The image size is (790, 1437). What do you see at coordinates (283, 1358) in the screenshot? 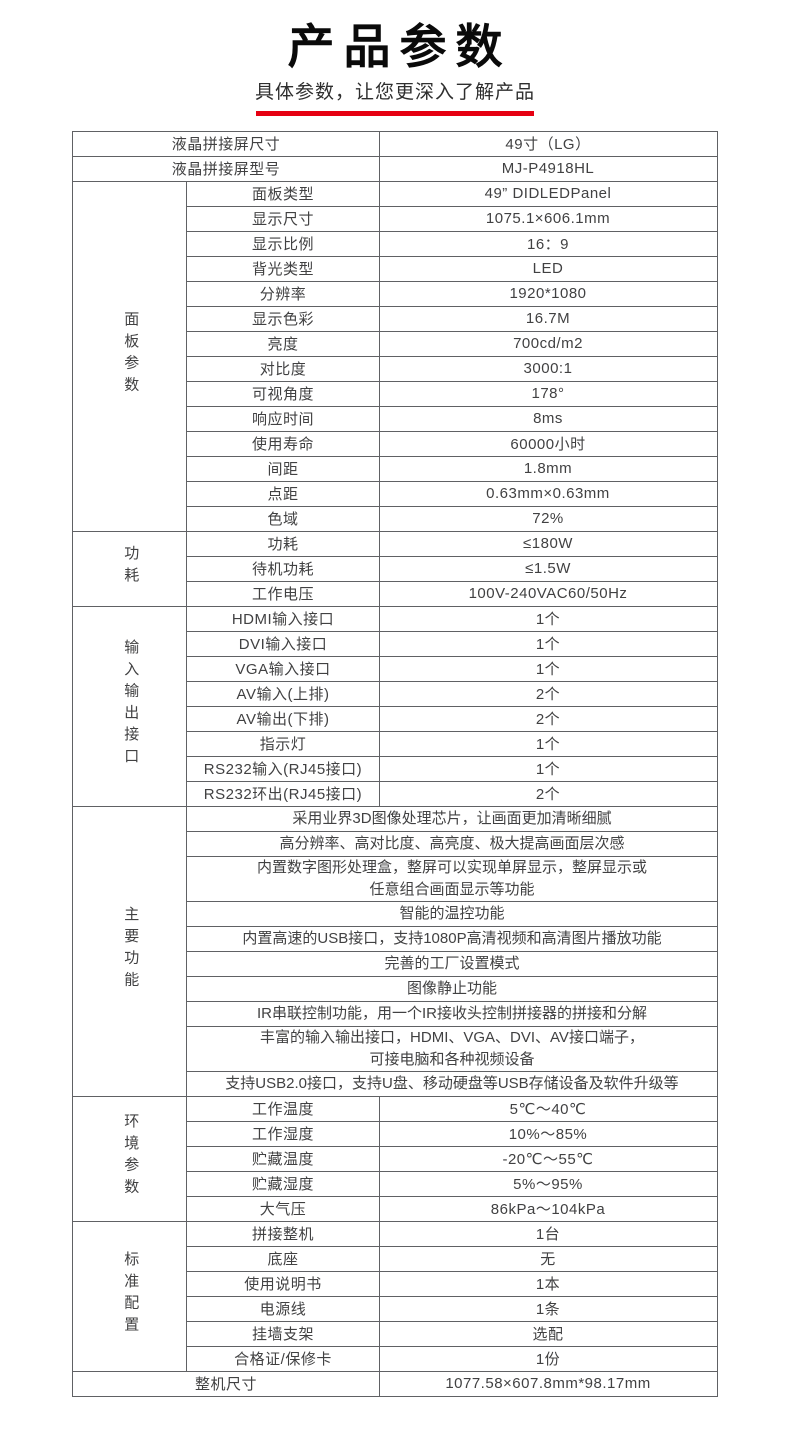
I see `spec-label-cell: 合格证/保修卡` at bounding box center [283, 1358].